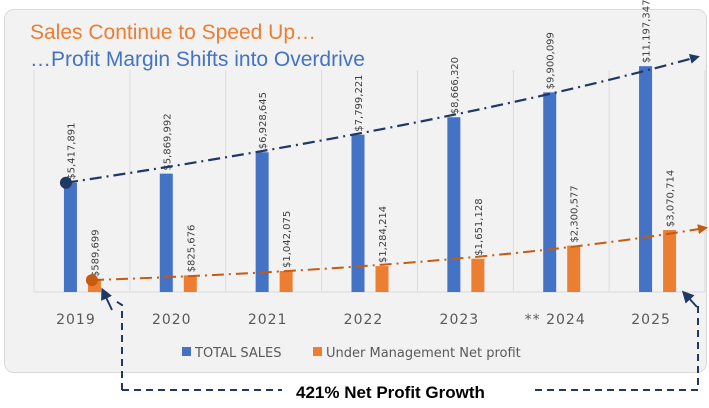 This screenshot has height=408, width=709. I want to click on x-tick-label: 2025, so click(651, 320).